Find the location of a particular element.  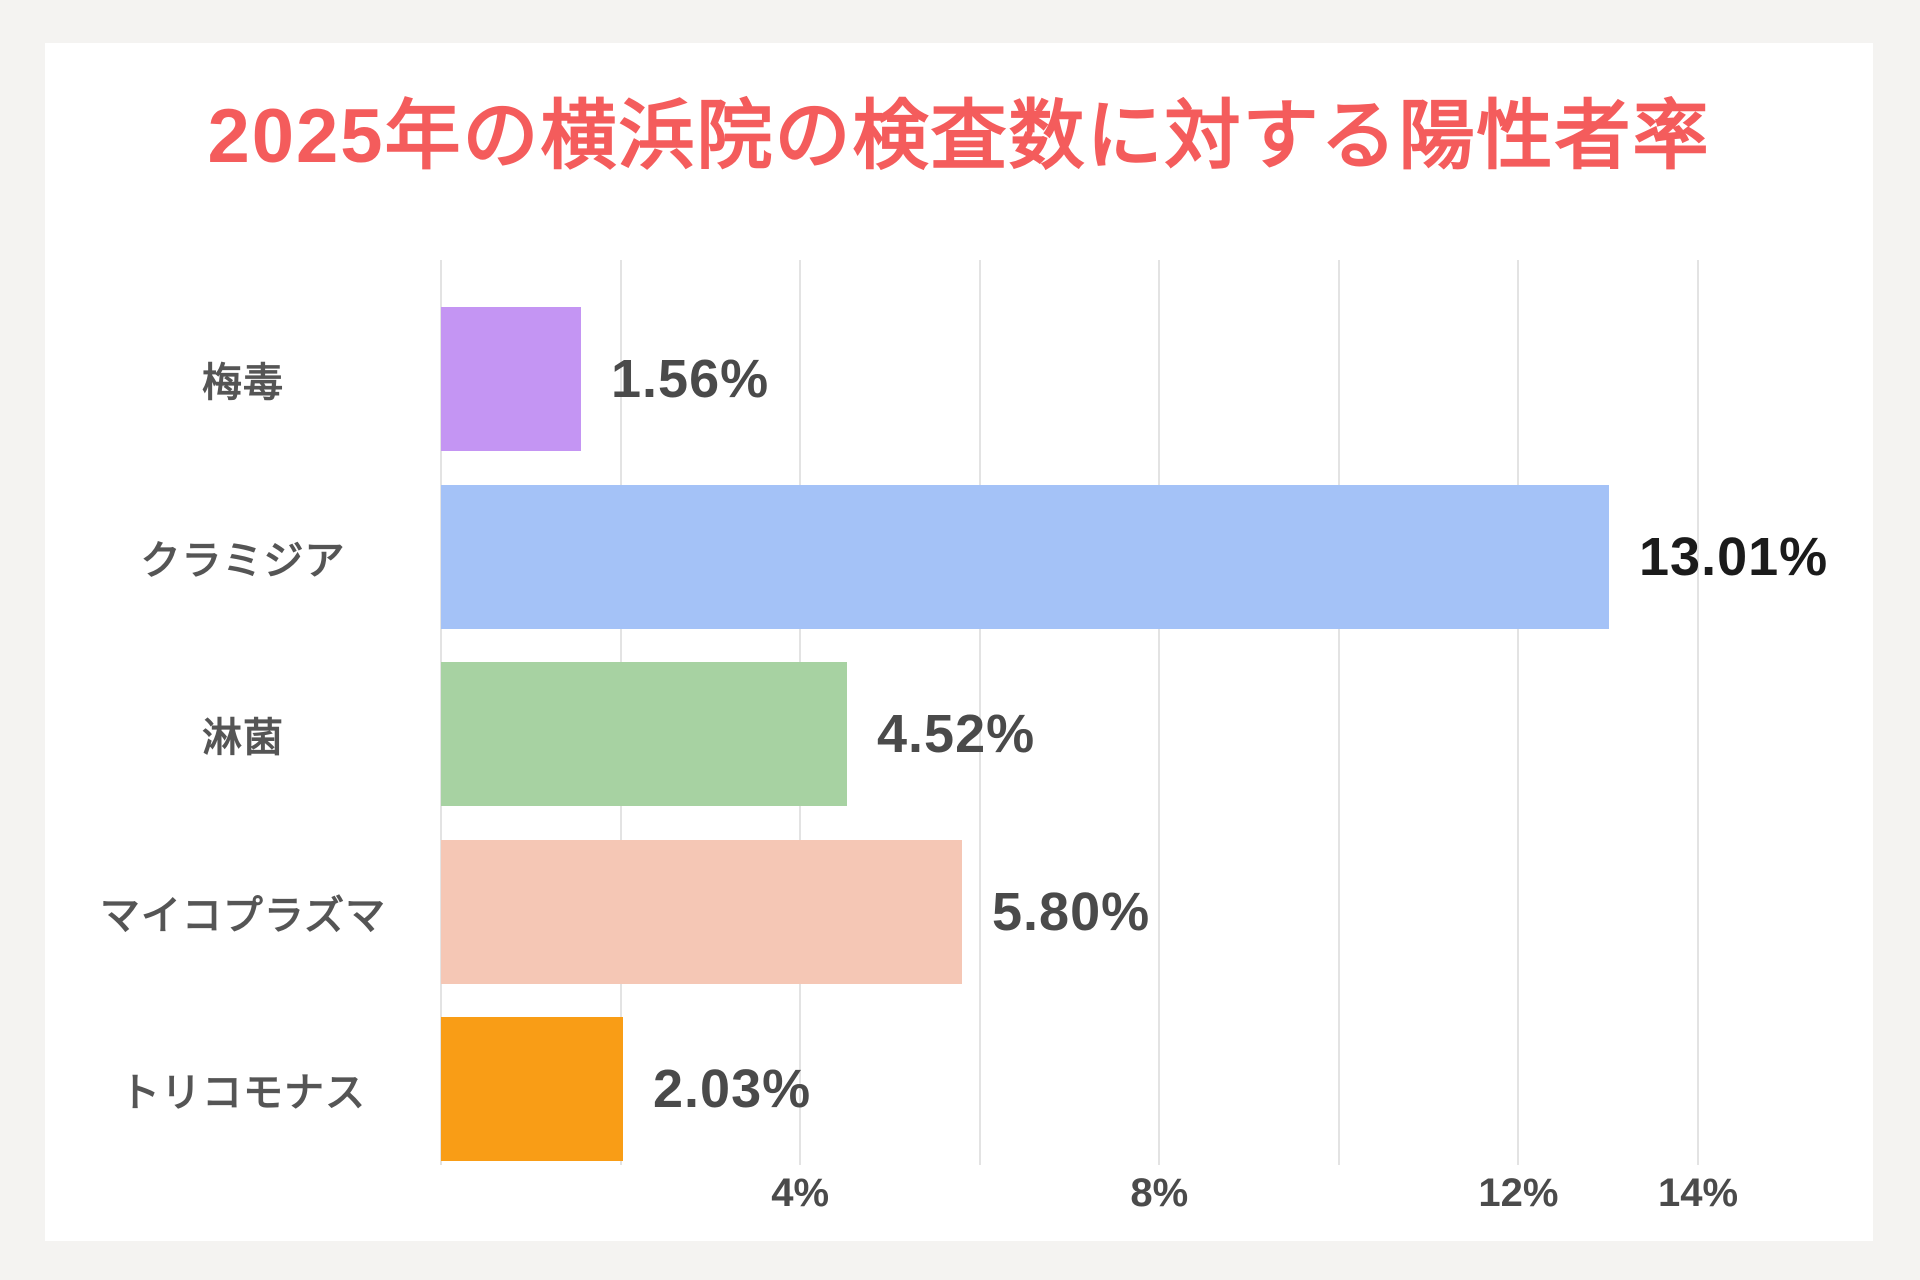

category-label: クラミジア is located at coordinates (243, 561).